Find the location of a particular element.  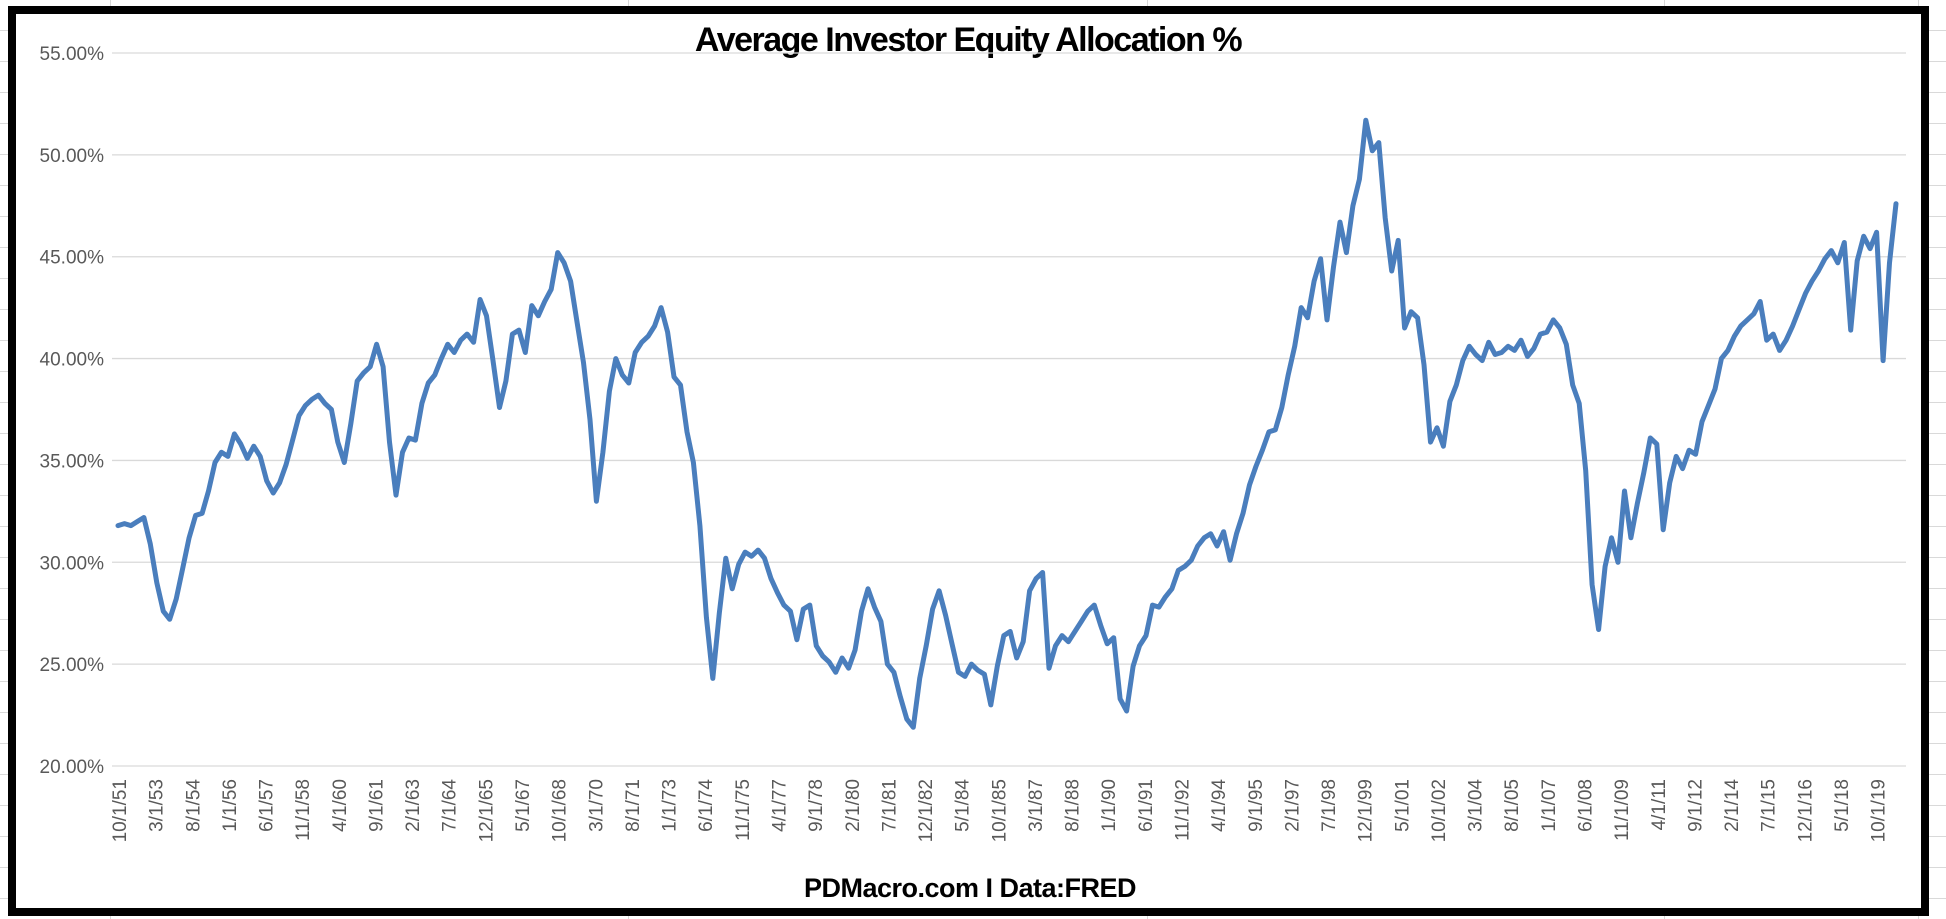

x-tick-label: 7/1/98 is located at coordinates (1329, 805).